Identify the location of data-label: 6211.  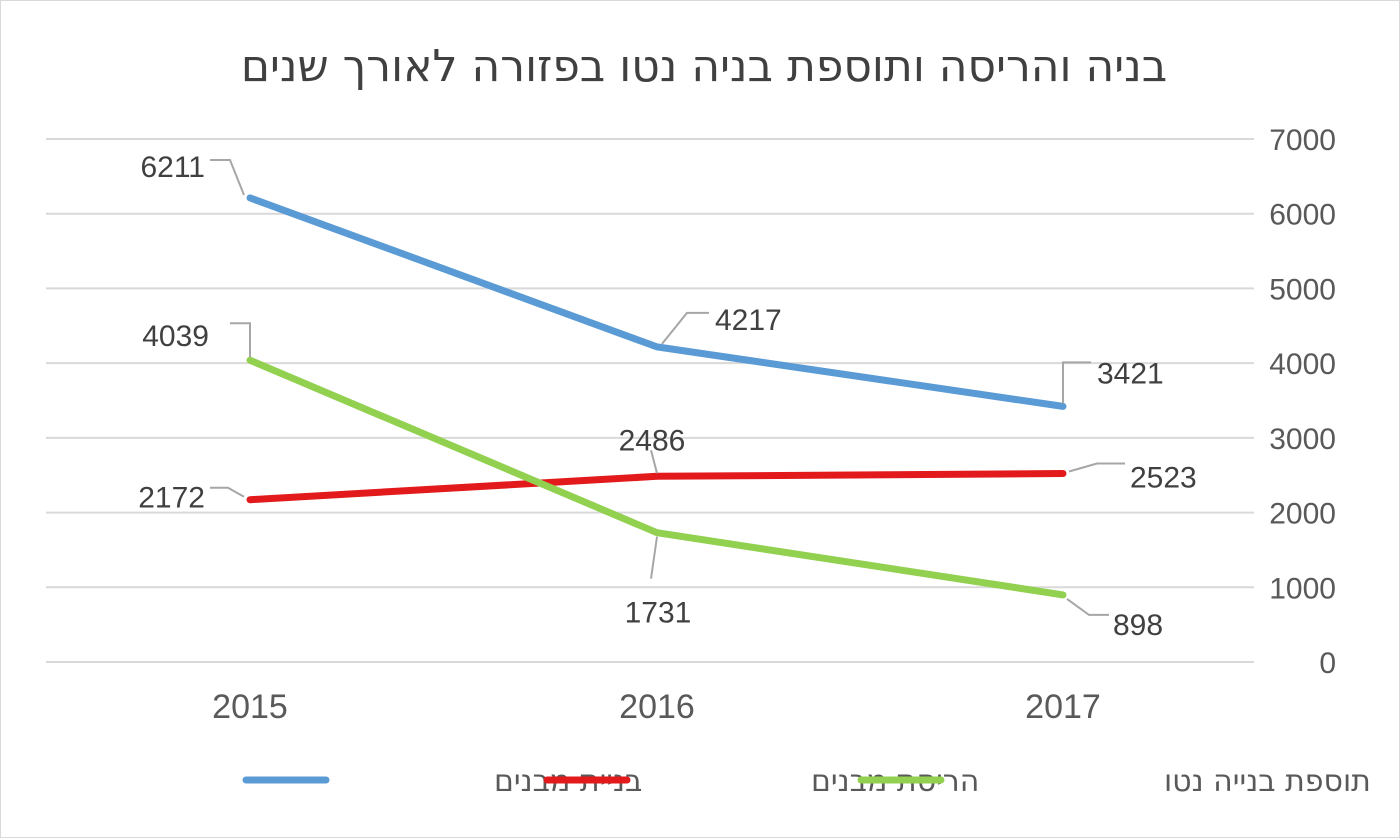
(172, 167).